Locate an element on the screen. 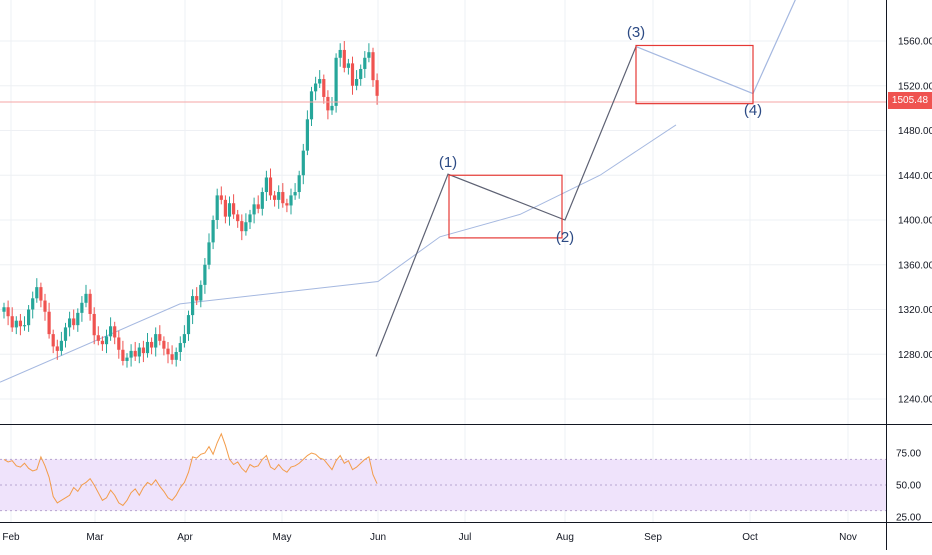 The image size is (932, 555). price-tick-label: 1560.00 is located at coordinates (915, 42).